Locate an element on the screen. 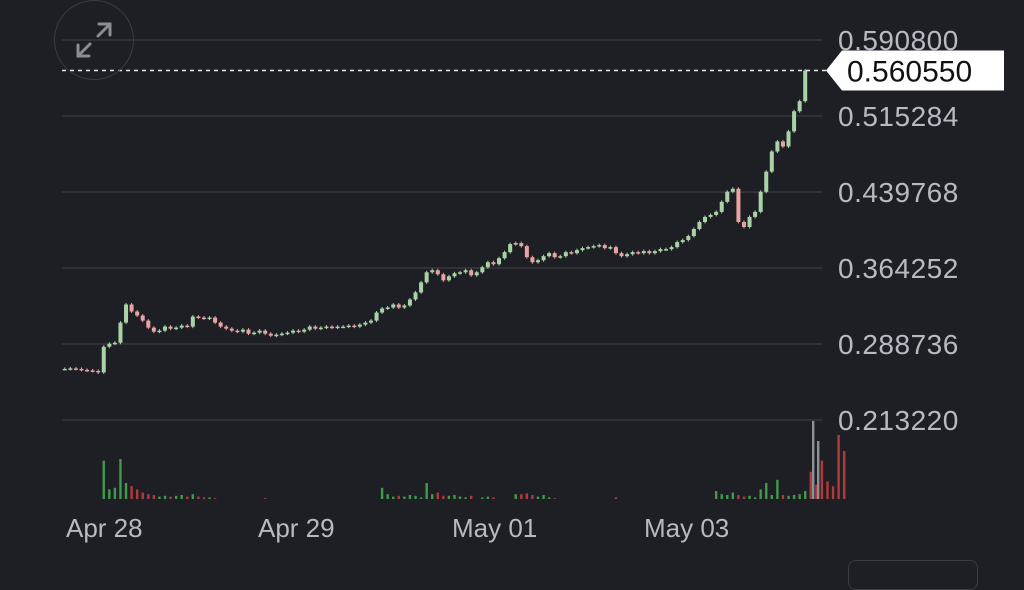 This screenshot has width=1024, height=590. bottom-control is located at coordinates (913, 575).